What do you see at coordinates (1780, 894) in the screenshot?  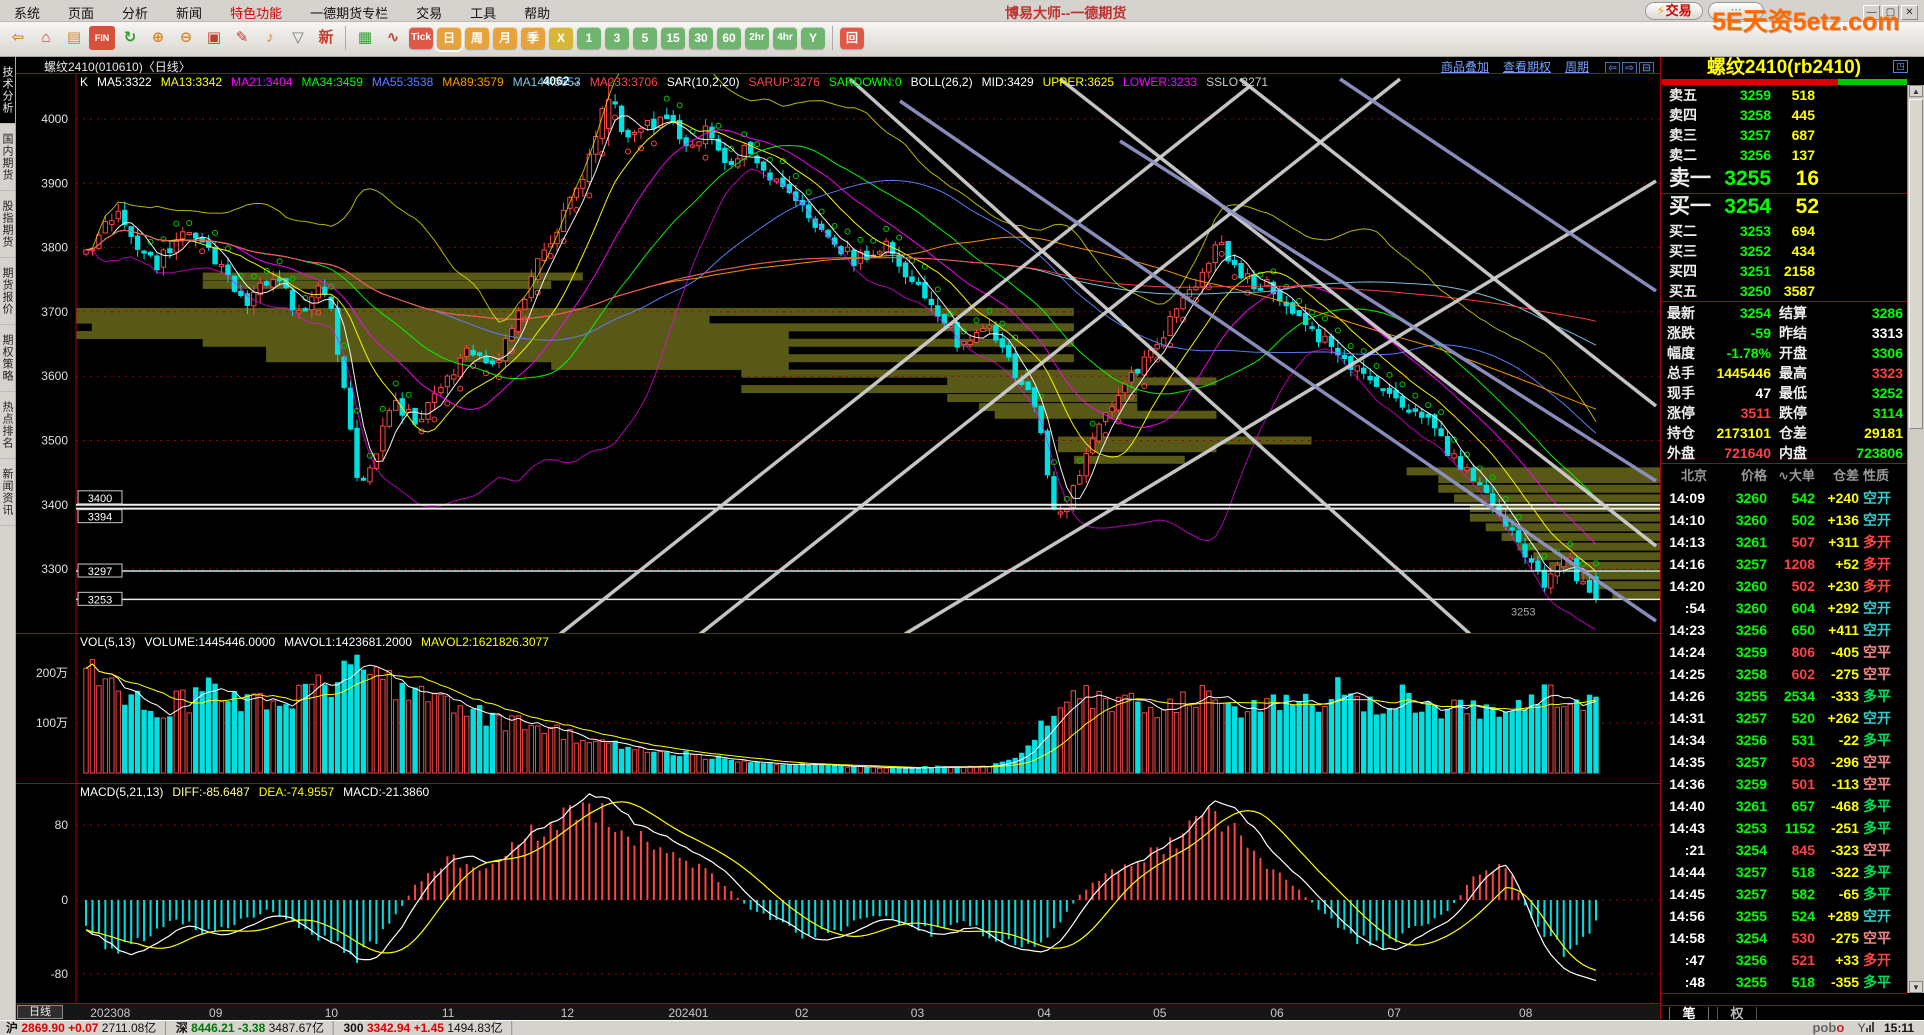 I see `trade-row: 14:45 3257 582 -65 多平` at bounding box center [1780, 894].